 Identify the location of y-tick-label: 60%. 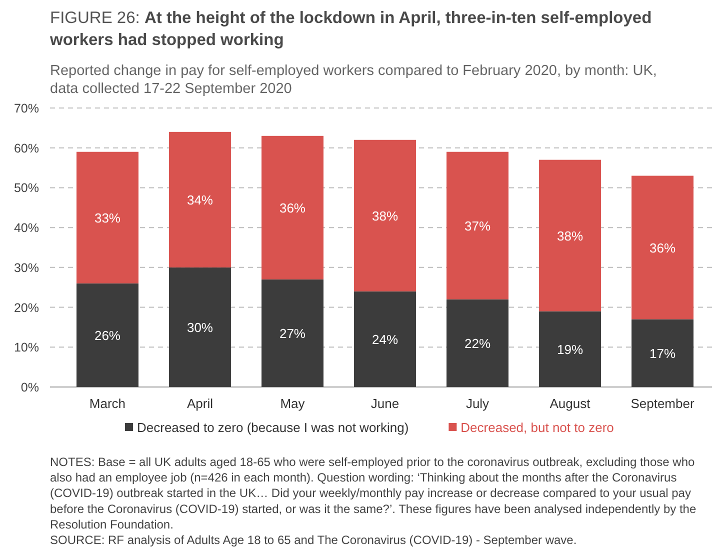
(26, 148).